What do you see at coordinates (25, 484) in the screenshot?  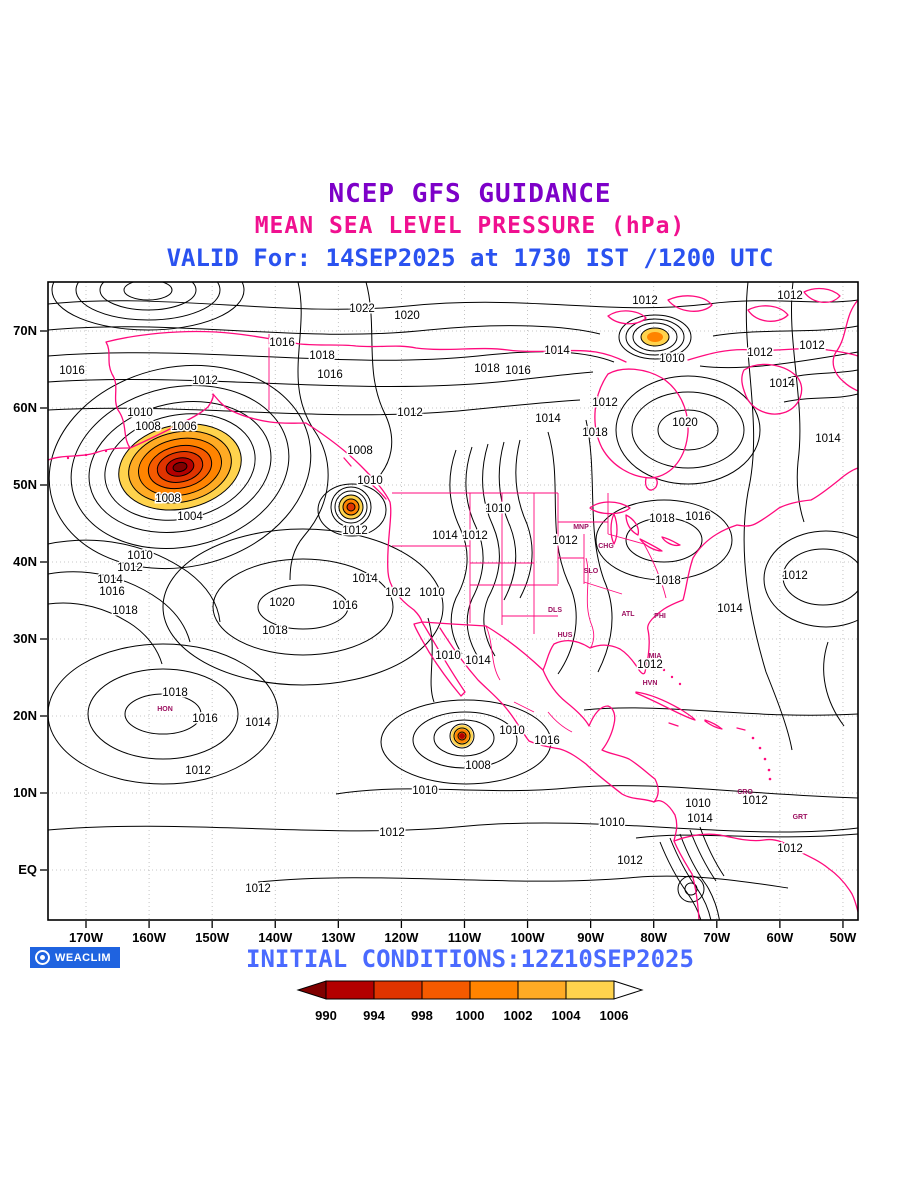 I see `lat-tick-label: 50N` at bounding box center [25, 484].